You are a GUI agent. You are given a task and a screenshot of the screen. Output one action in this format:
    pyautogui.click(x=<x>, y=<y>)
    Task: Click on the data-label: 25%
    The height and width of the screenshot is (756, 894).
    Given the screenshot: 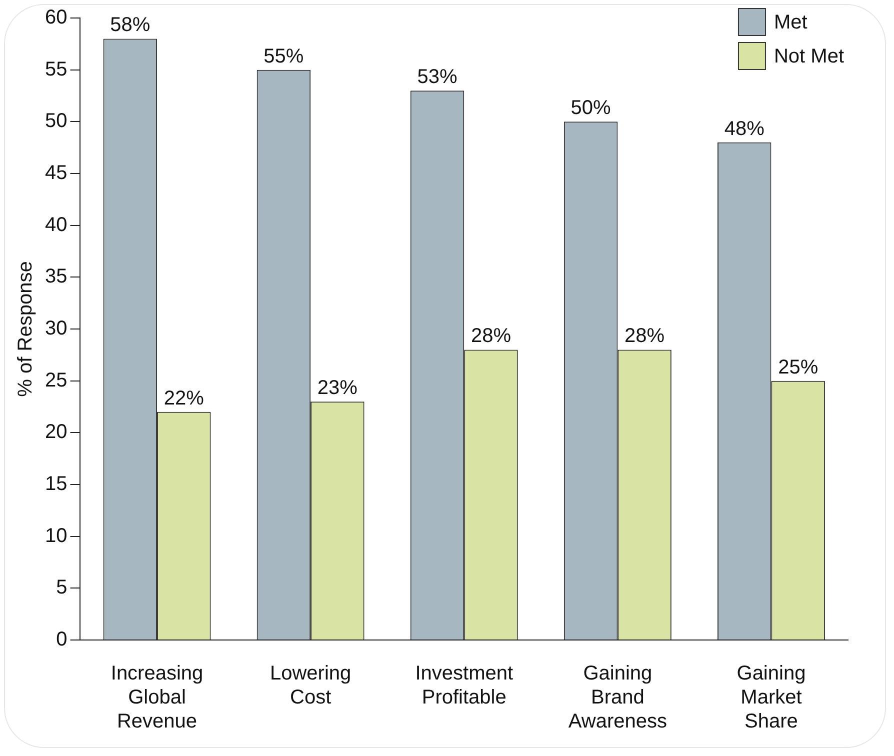 What is the action you would take?
    pyautogui.click(x=798, y=367)
    